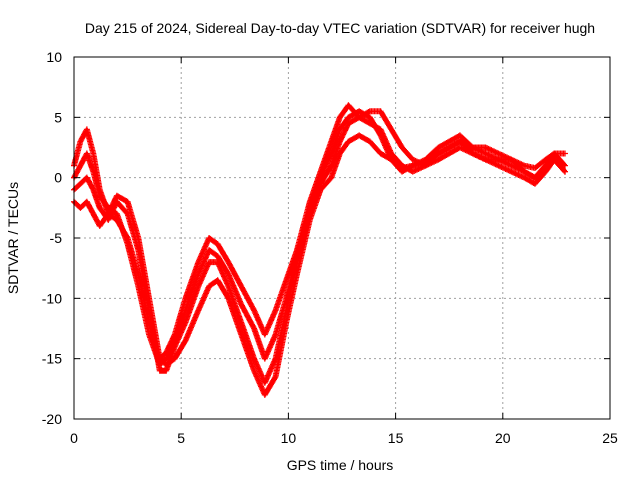  What do you see at coordinates (56, 238) in the screenshot?
I see `y-tick-label: -5` at bounding box center [56, 238].